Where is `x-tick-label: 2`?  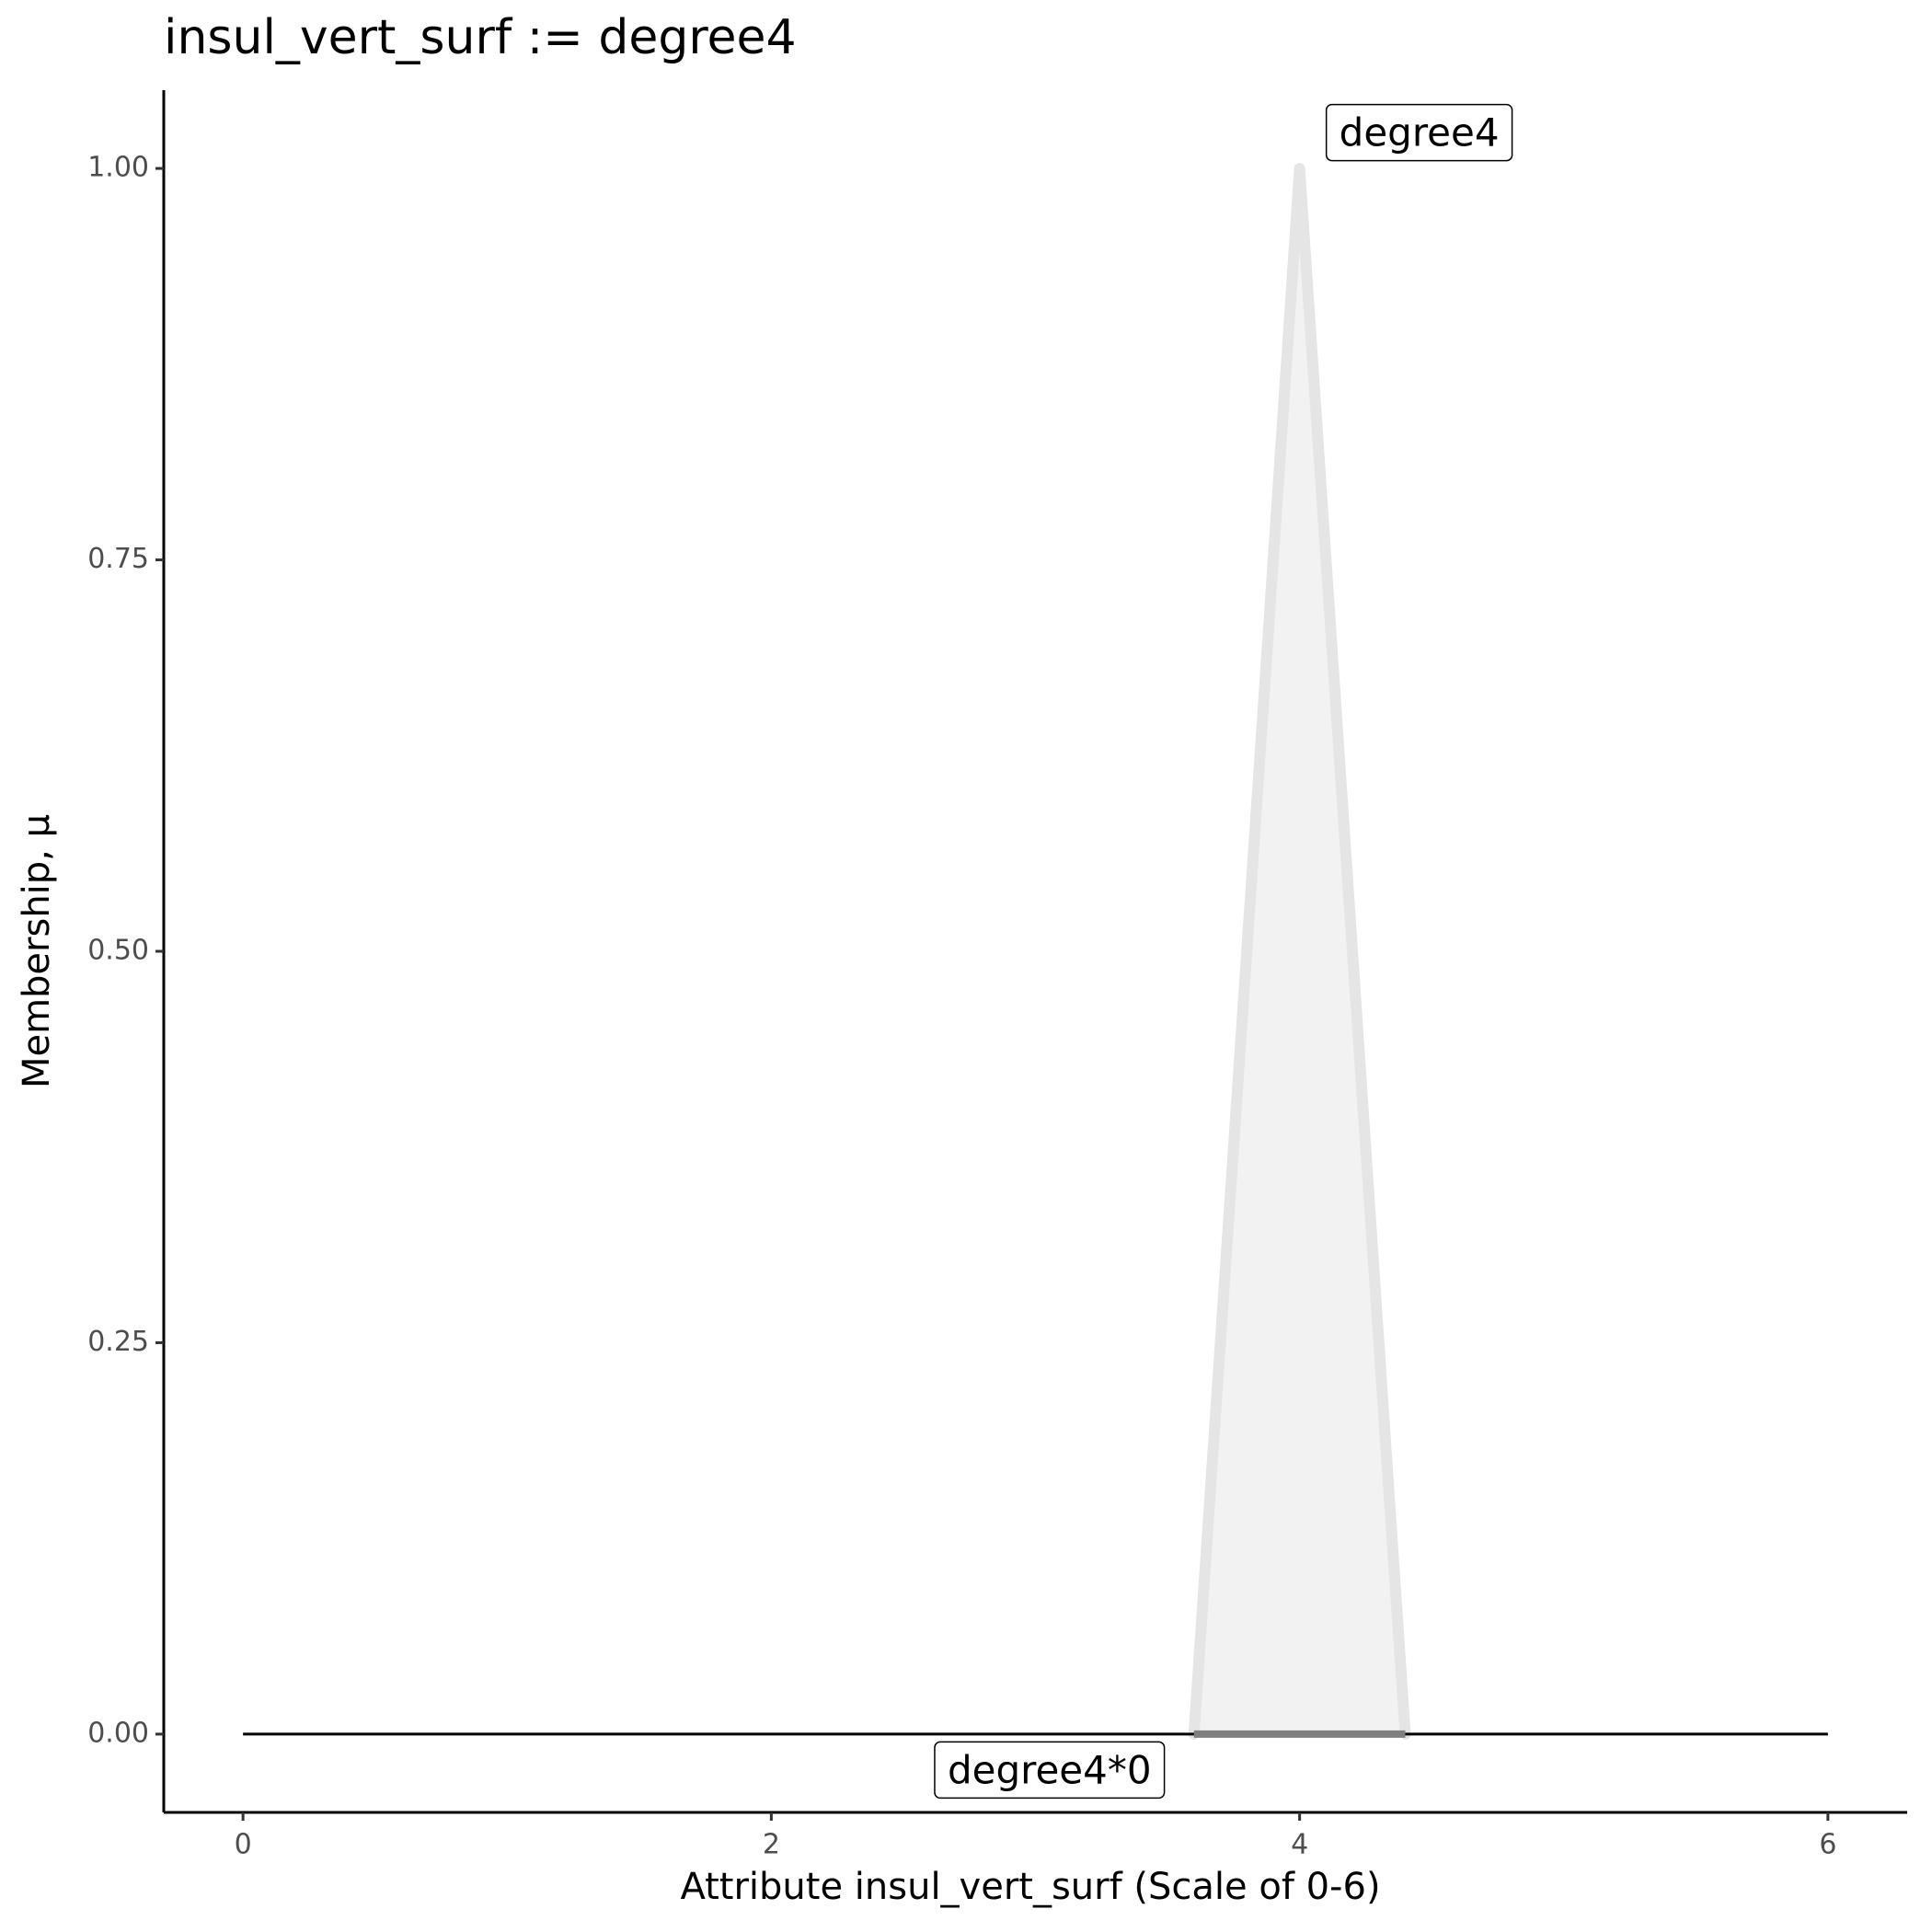 x-tick-label: 2 is located at coordinates (771, 1845).